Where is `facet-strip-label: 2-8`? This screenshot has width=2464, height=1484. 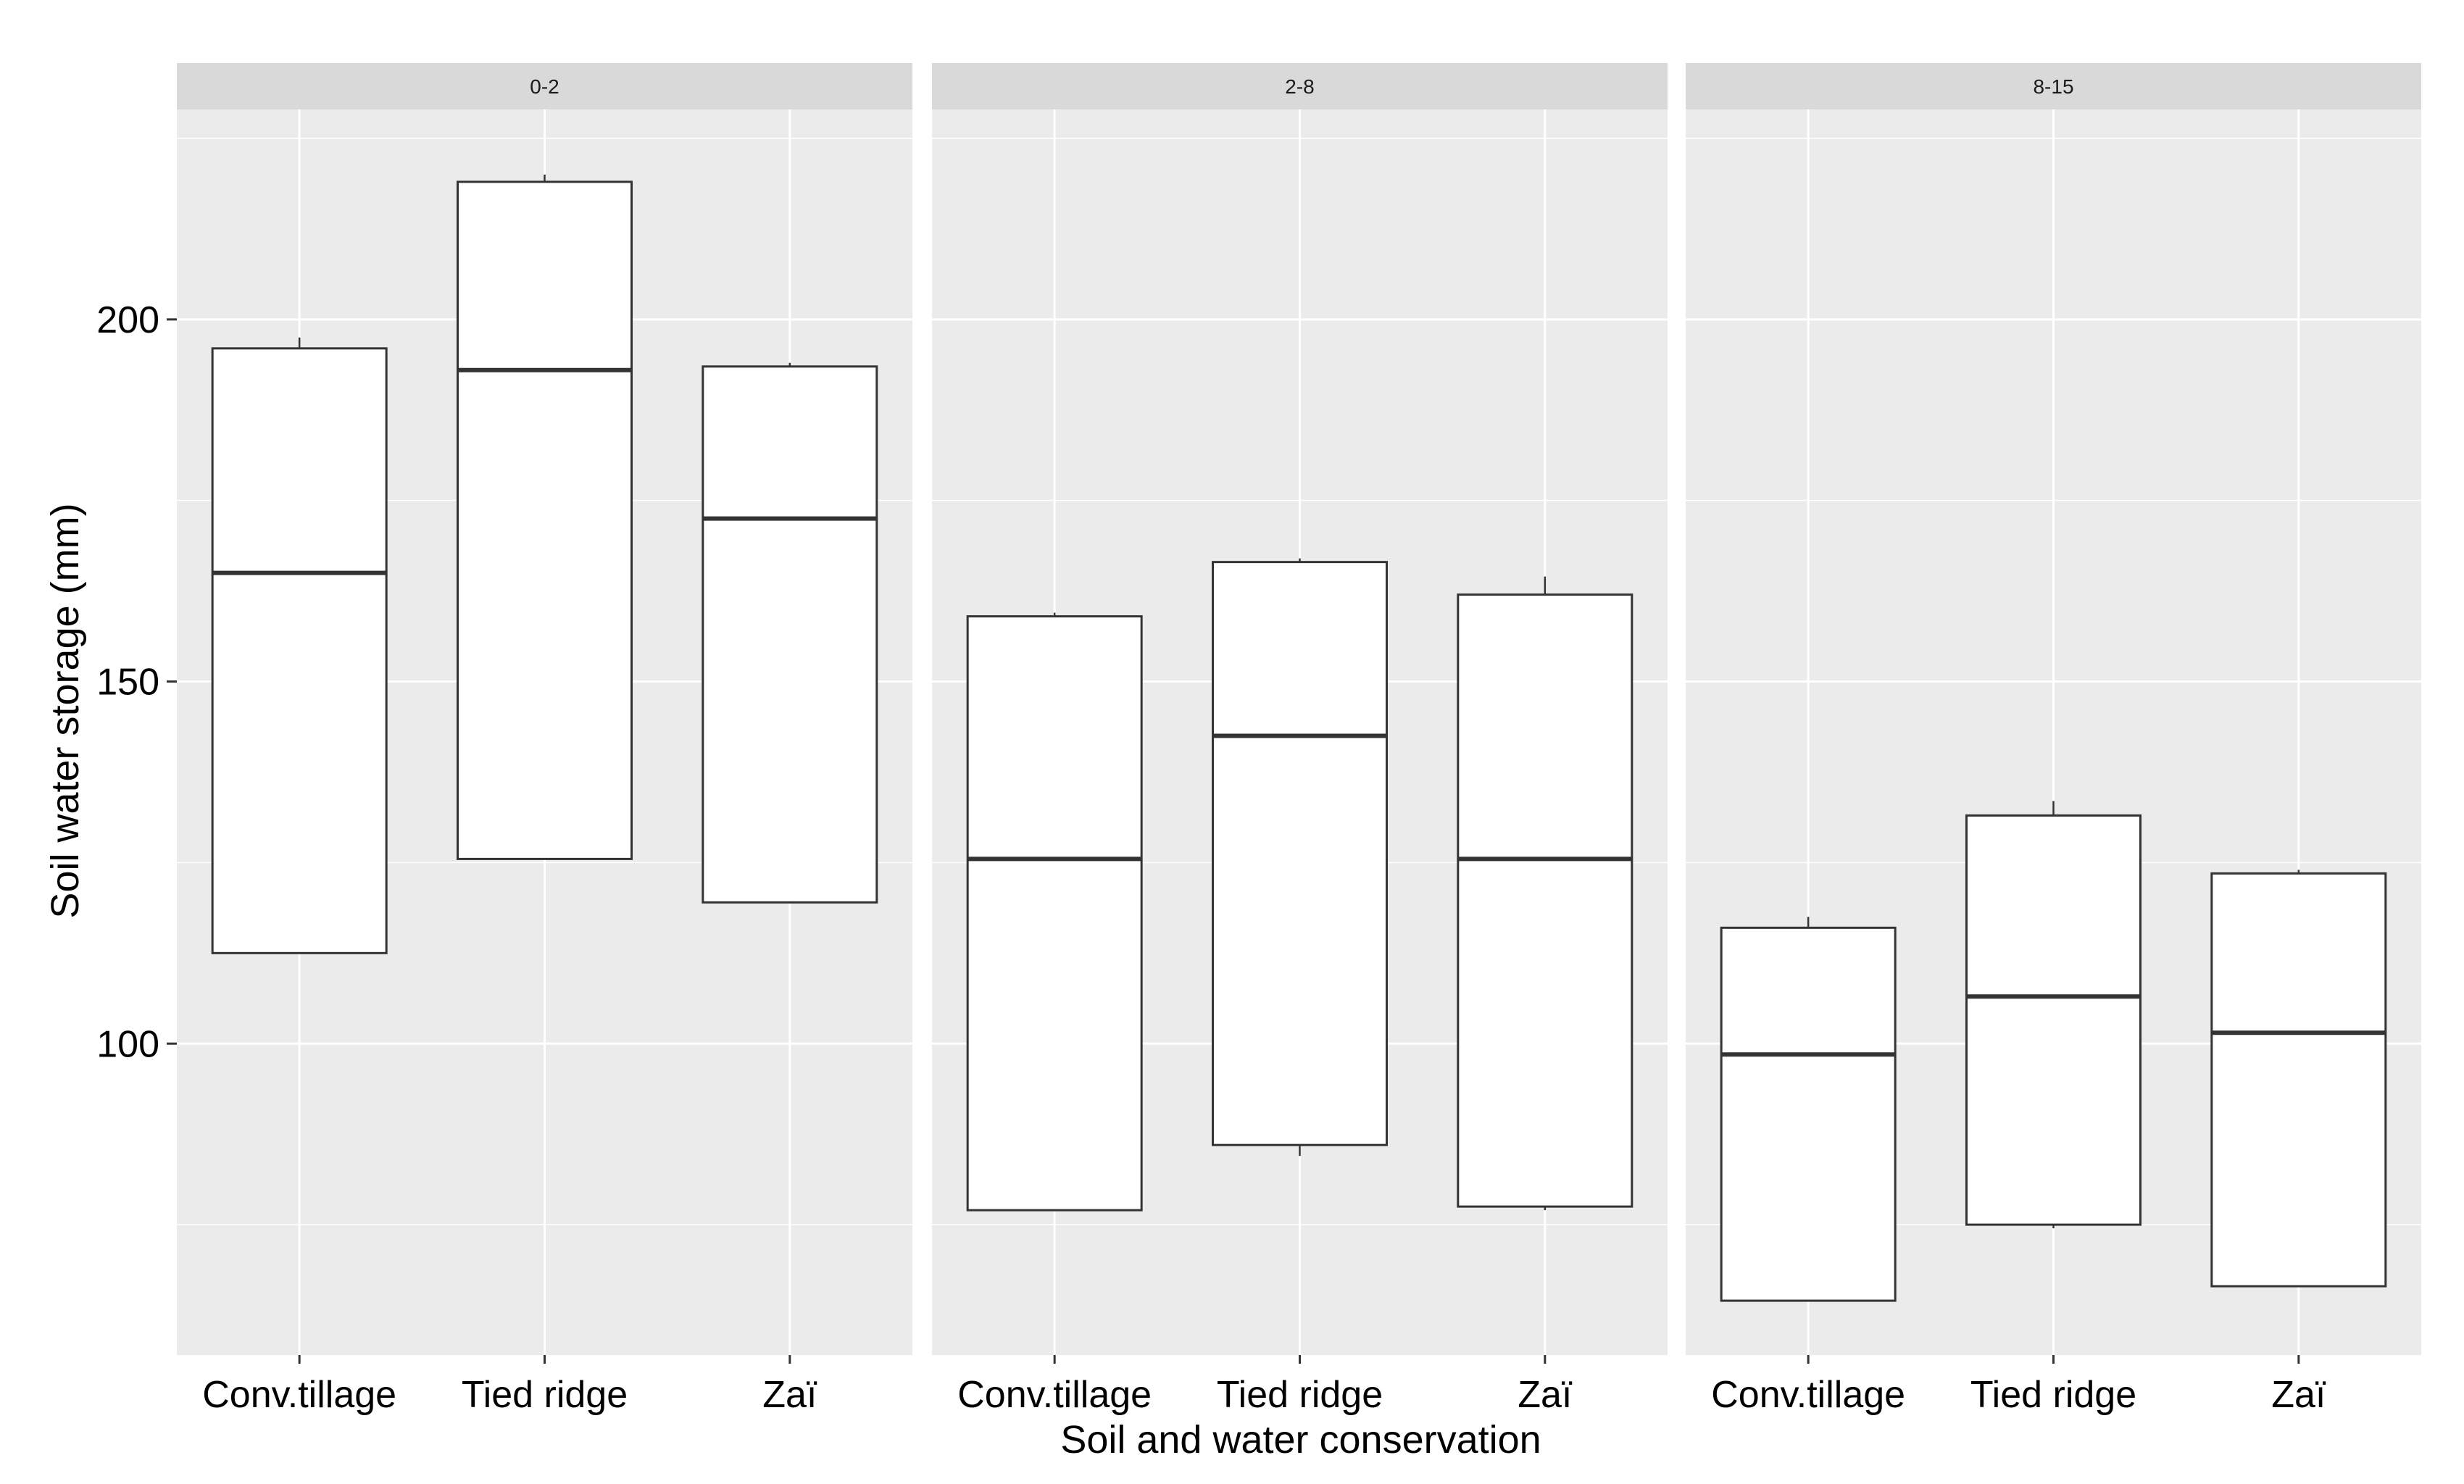
facet-strip-label: 2-8 is located at coordinates (1300, 86).